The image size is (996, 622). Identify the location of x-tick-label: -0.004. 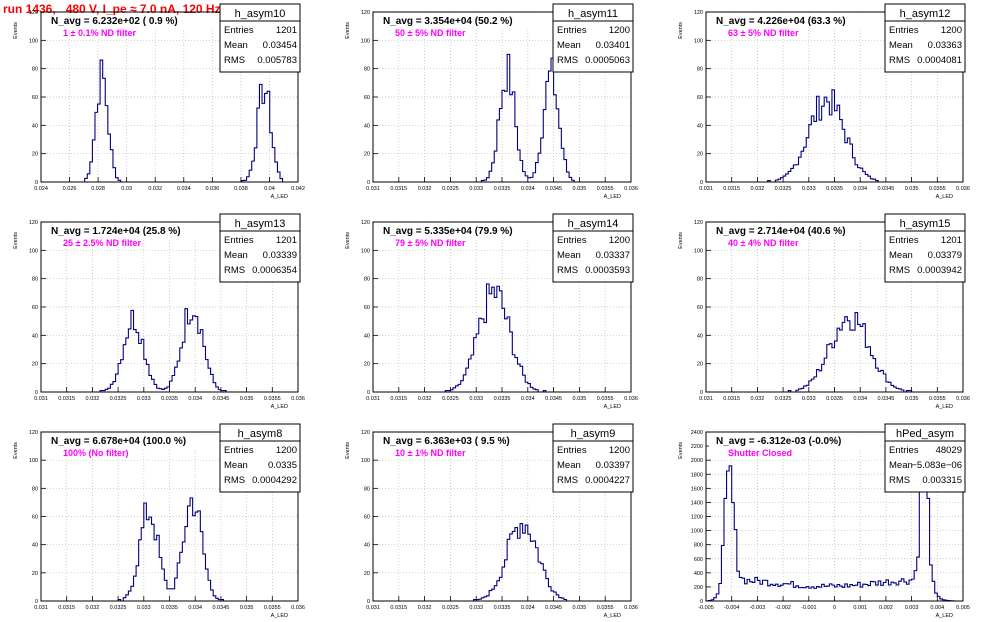
(732, 608).